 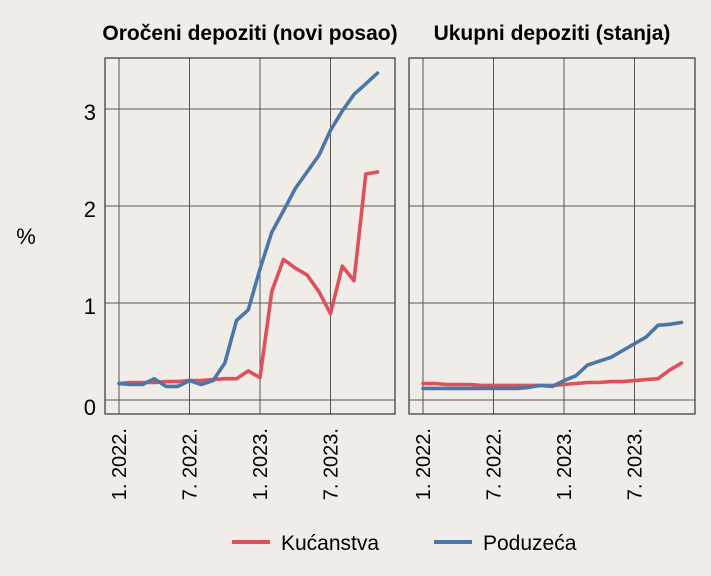 I want to click on legend-label: Poduzeća, so click(x=530, y=543).